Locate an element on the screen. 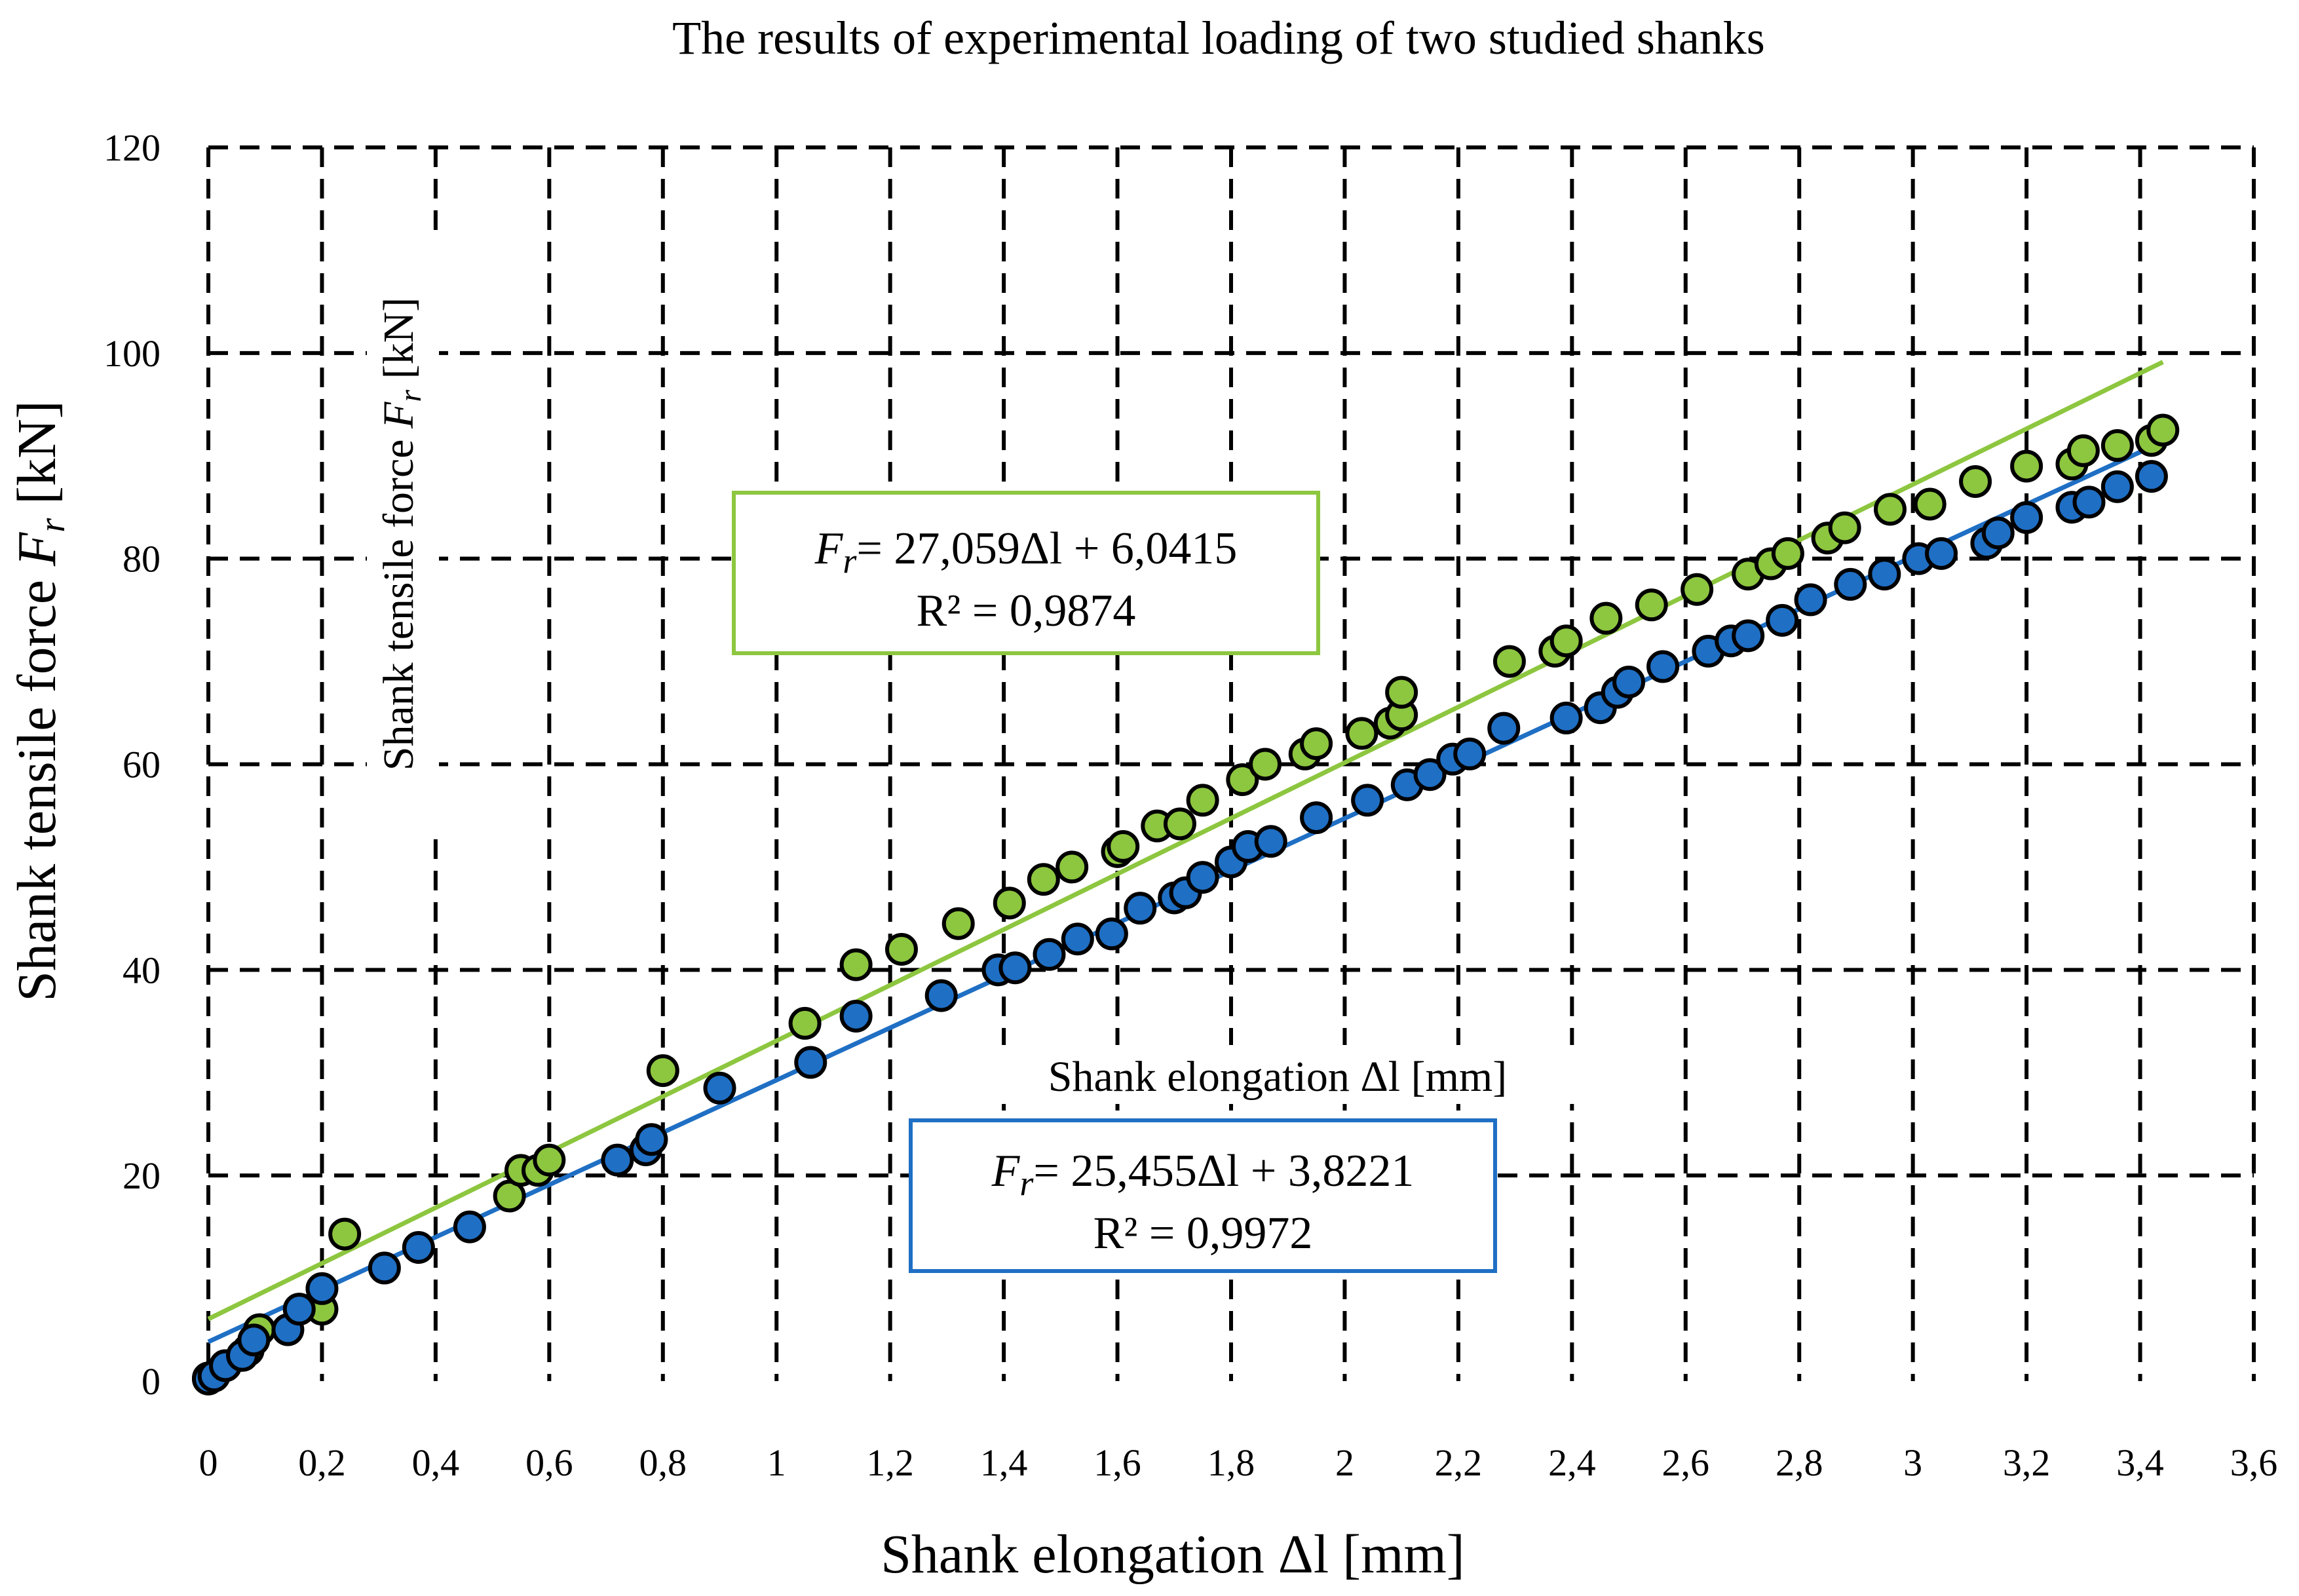 Image resolution: width=2299 pixels, height=1596 pixels. y-overlay-text: Shank tensile force is located at coordinates (399, 599).